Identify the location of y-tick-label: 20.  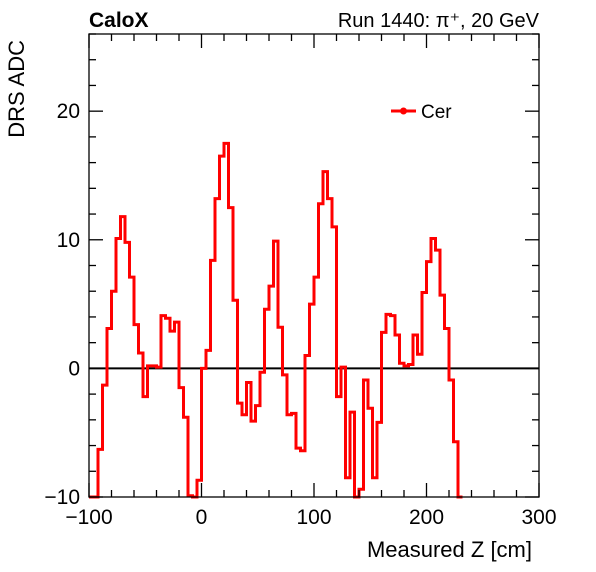
(68, 111).